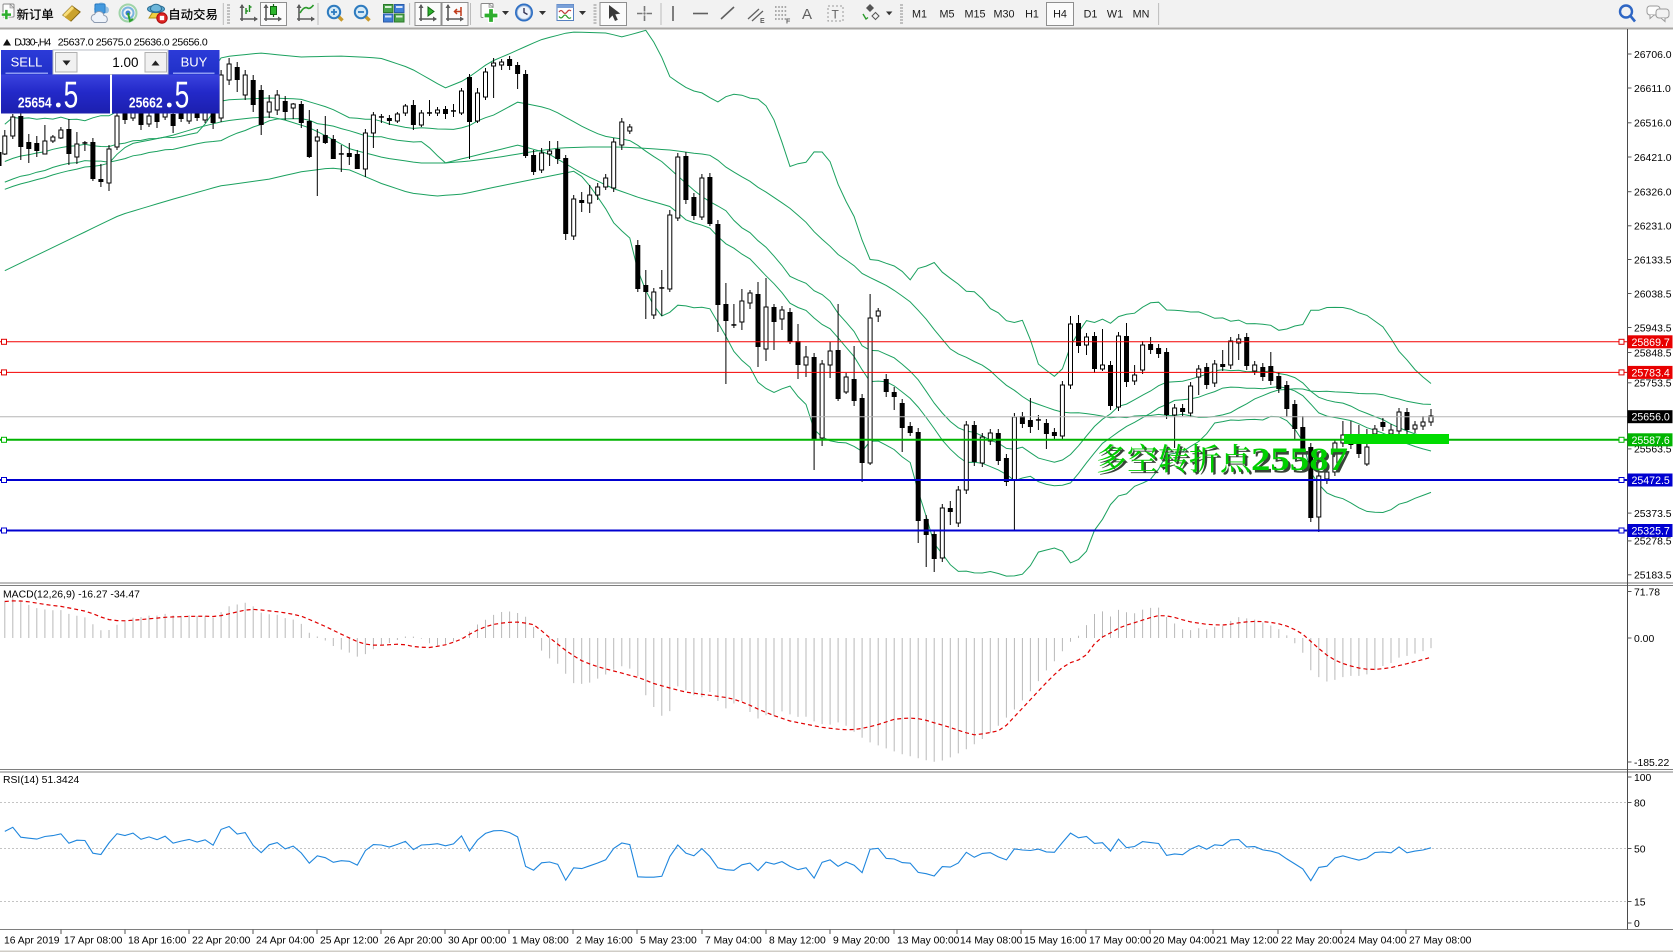  I want to click on svg-text: 25662, so click(146, 103).